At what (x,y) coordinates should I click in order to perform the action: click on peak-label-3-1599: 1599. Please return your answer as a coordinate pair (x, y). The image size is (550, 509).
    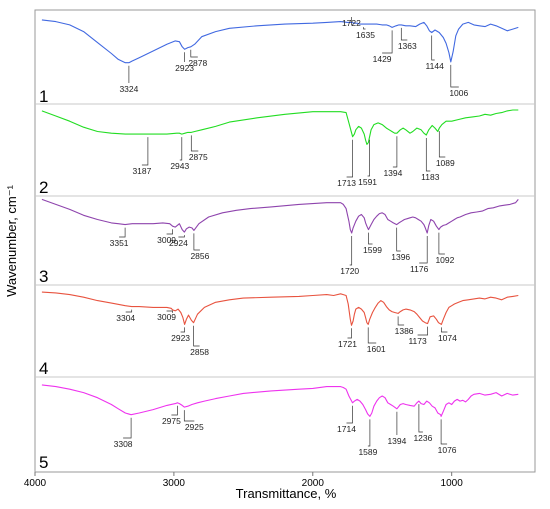
    Looking at the image, I should click on (372, 250).